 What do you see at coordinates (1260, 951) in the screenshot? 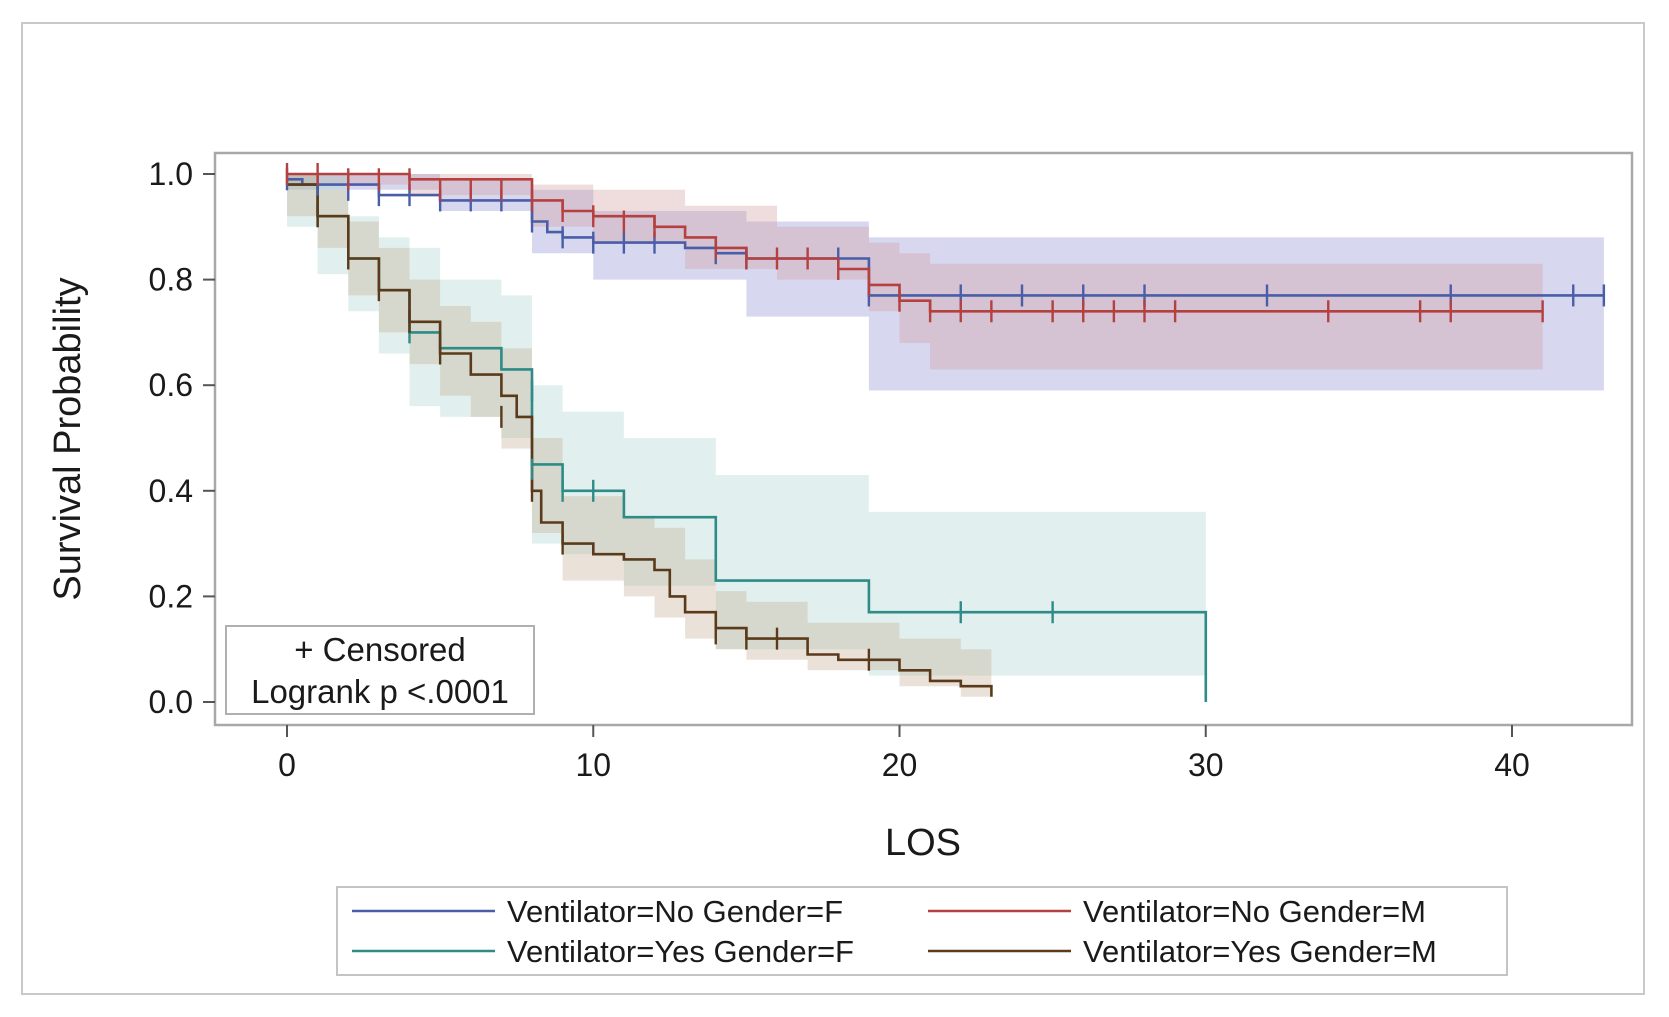
I see `legend-label-3: Ventilator=Yes Gender=M` at bounding box center [1260, 951].